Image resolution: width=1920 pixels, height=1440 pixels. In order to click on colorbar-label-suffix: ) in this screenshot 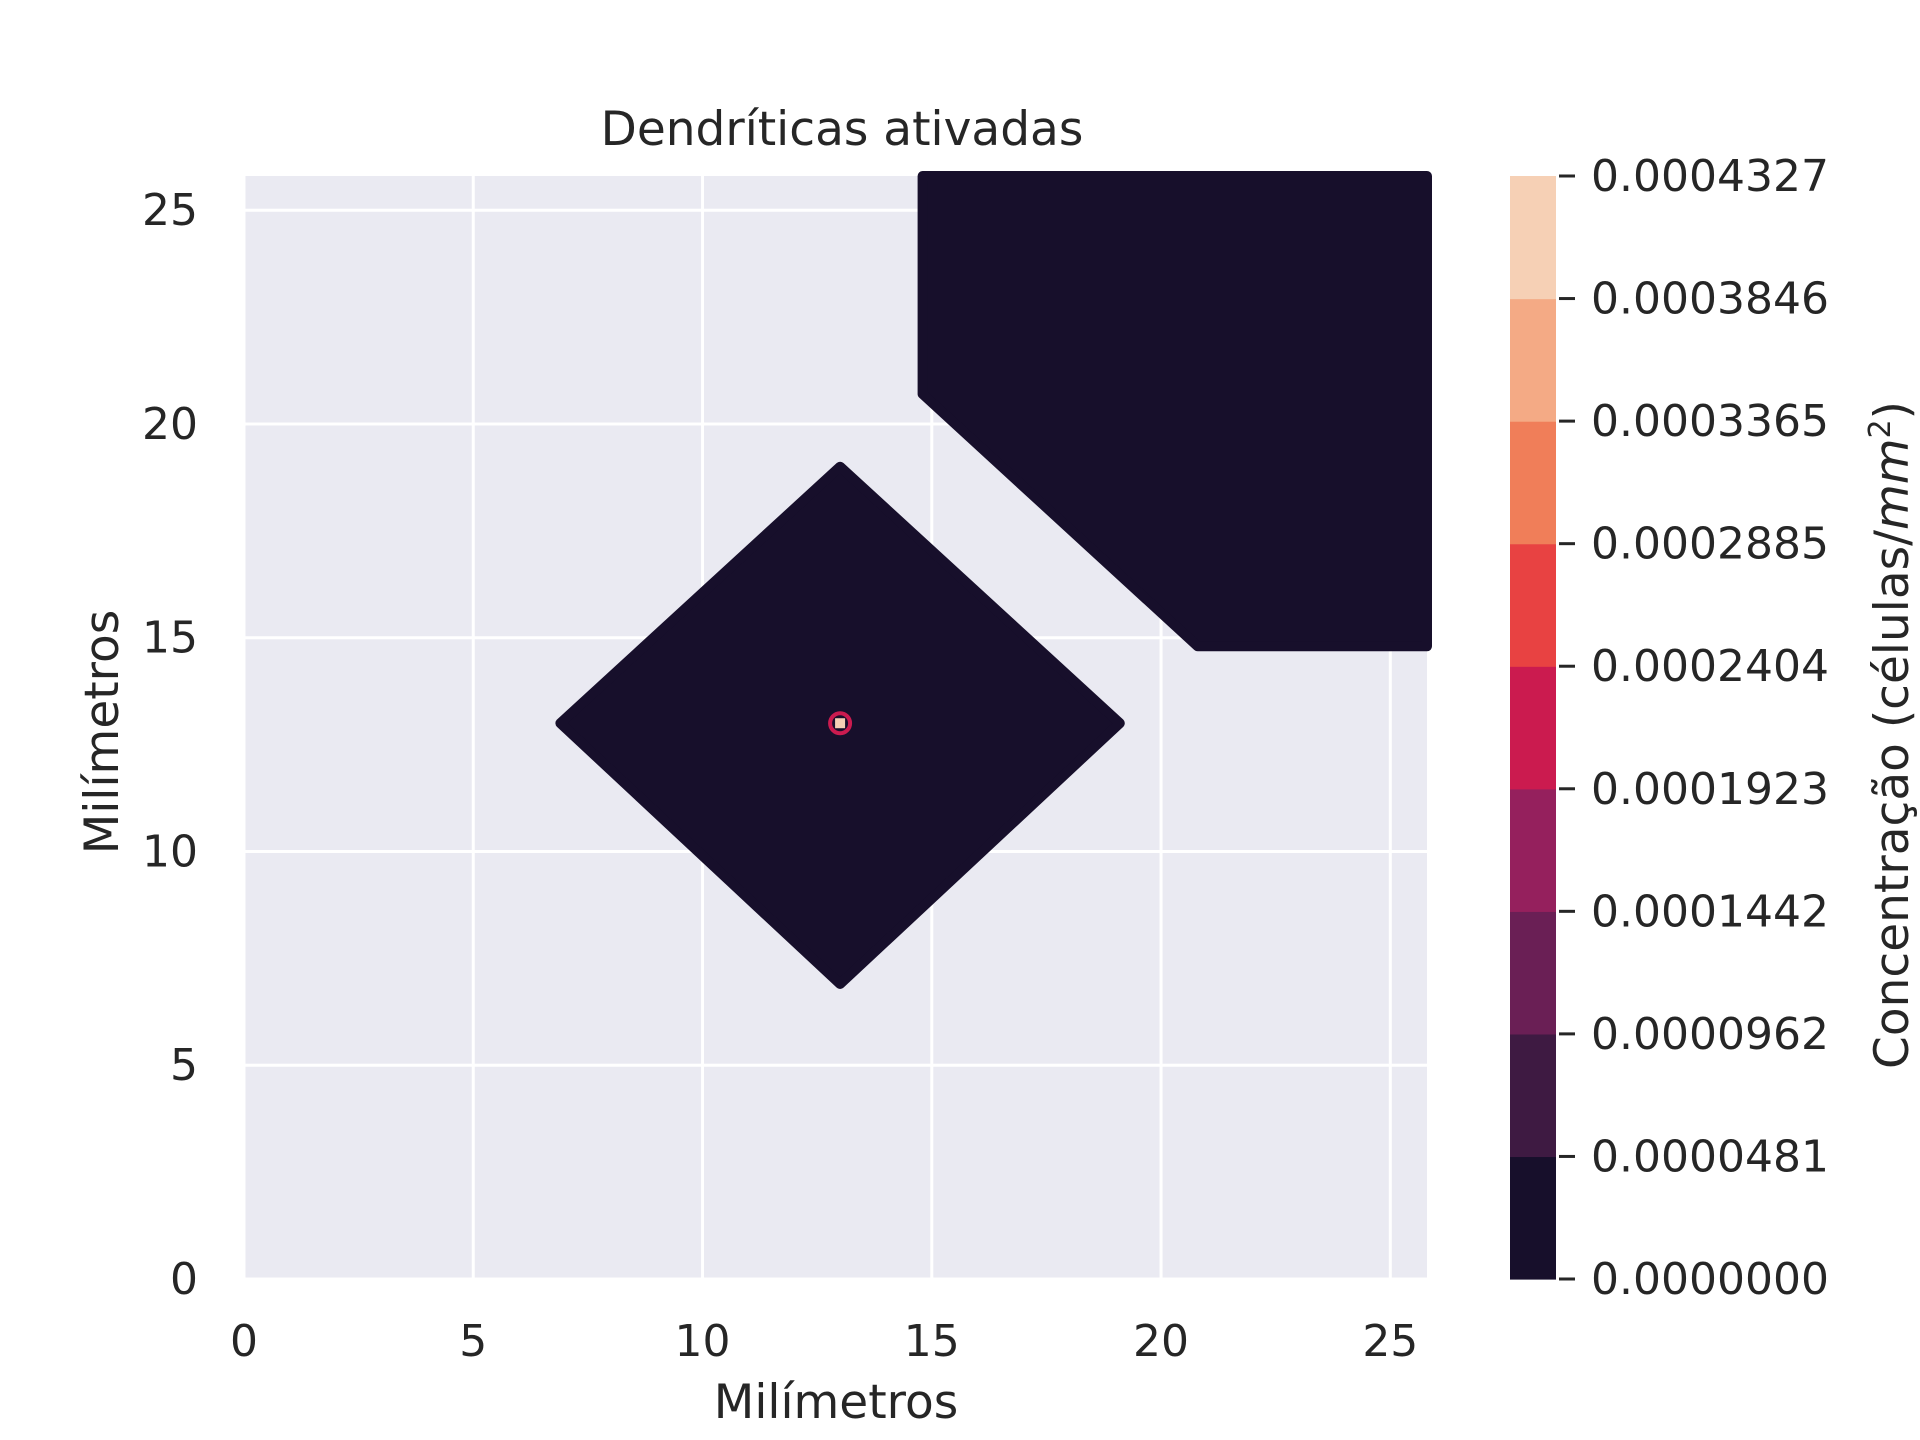, I will do `click(1892, 410)`.